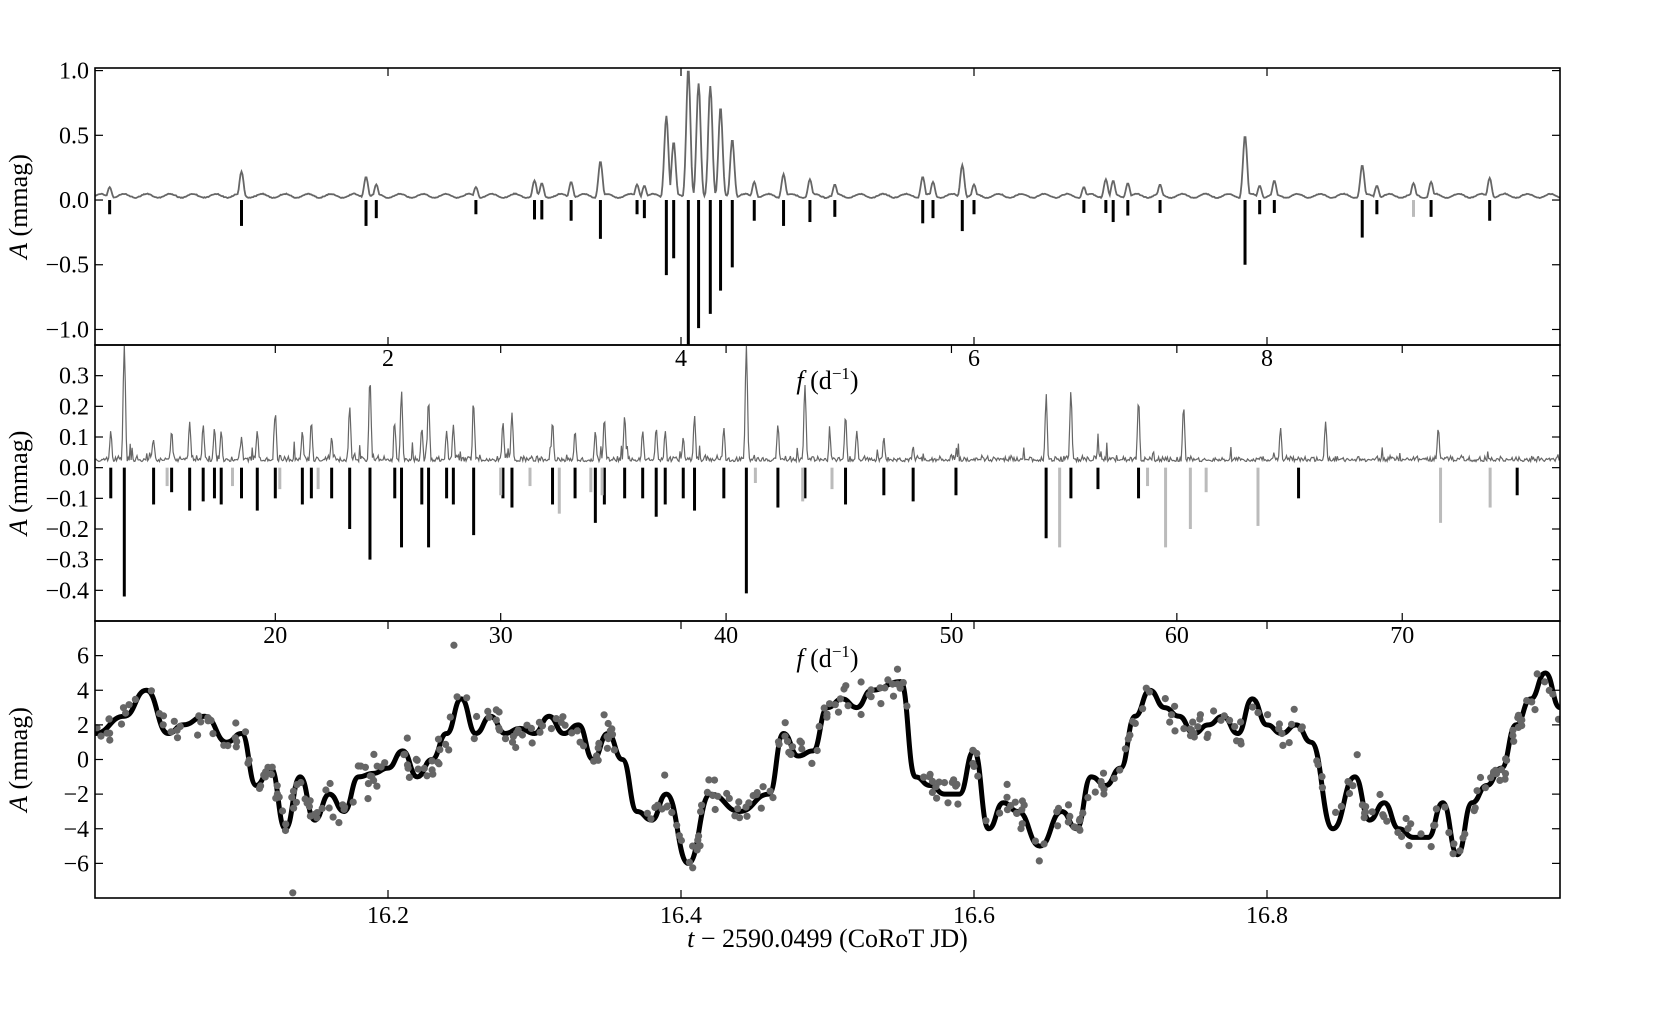 This screenshot has width=1661, height=1022. I want to click on y-tick-label: −0.3, so click(67, 561).